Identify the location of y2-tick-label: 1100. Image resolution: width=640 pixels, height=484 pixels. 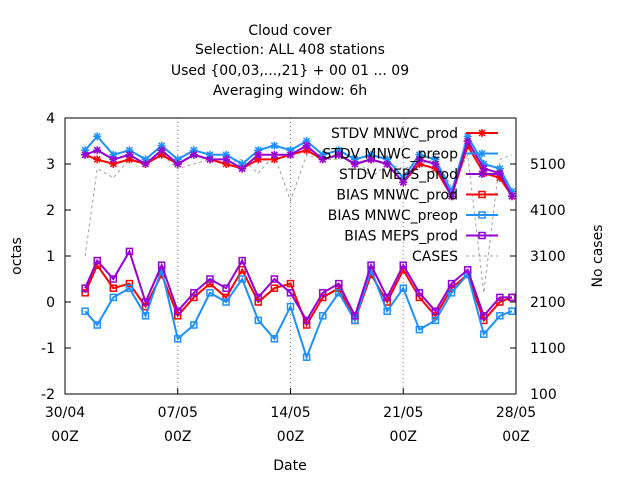
(548, 349).